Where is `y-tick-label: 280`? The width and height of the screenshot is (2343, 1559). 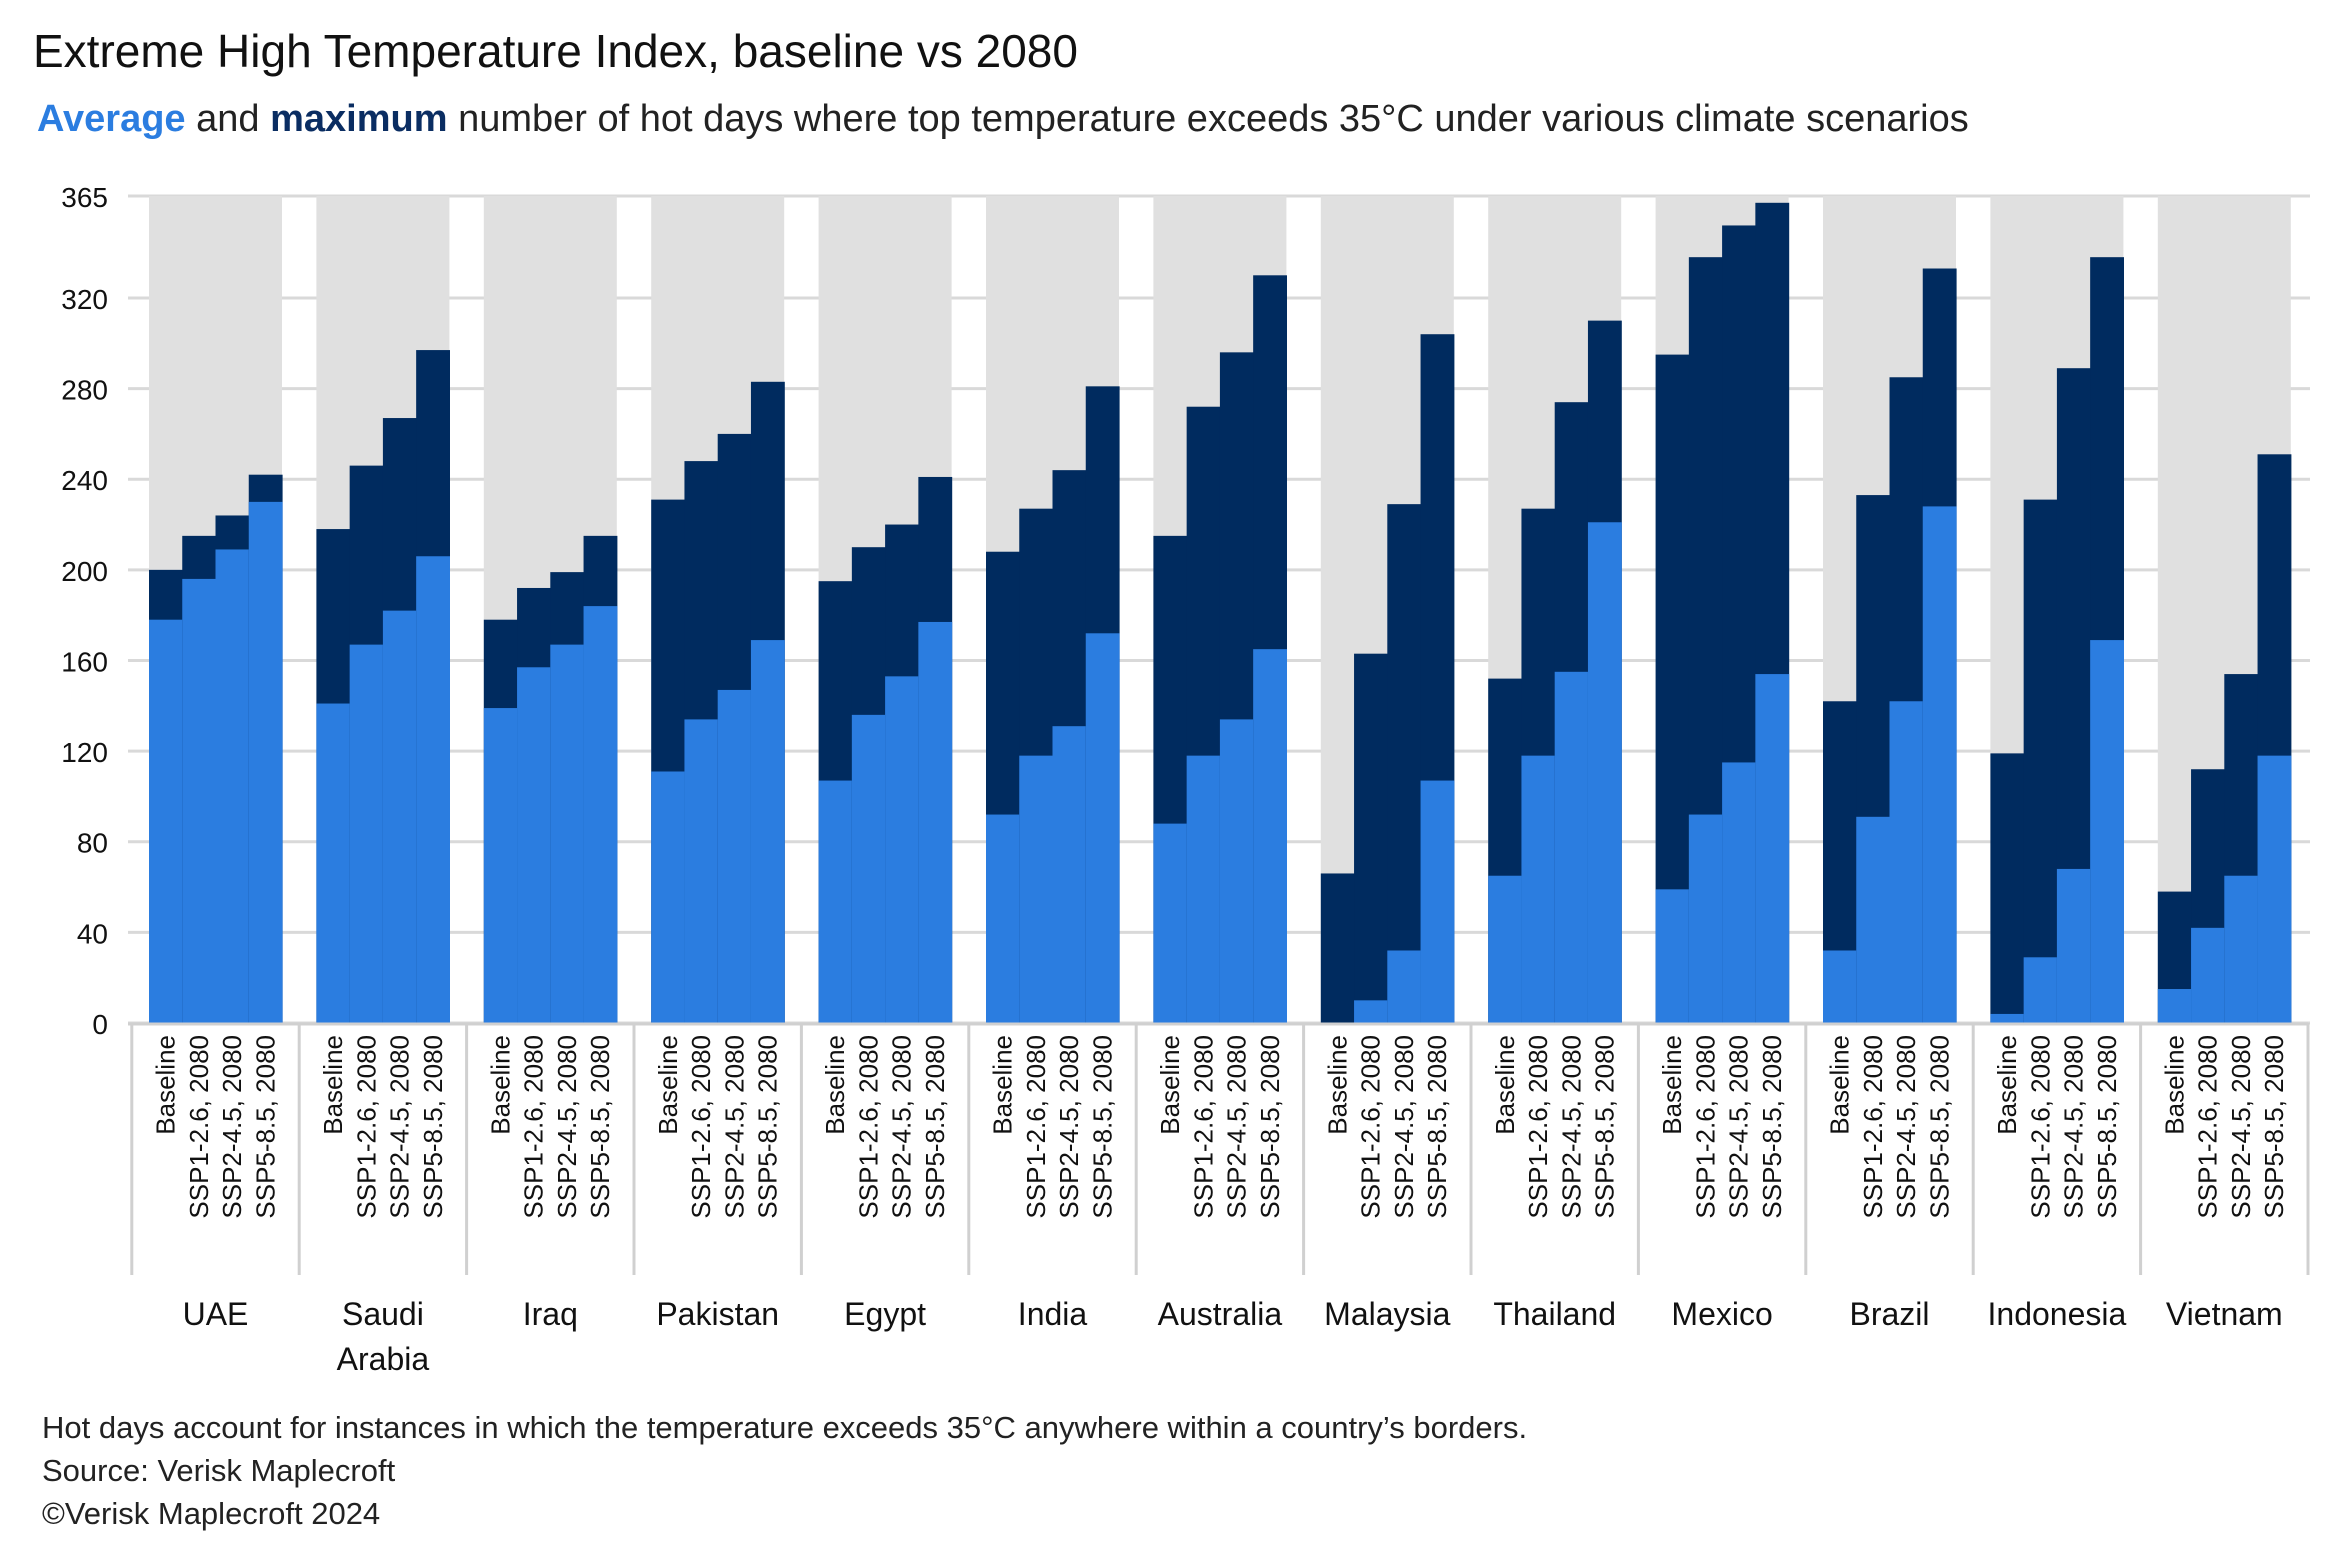
y-tick-label: 280 is located at coordinates (84, 390).